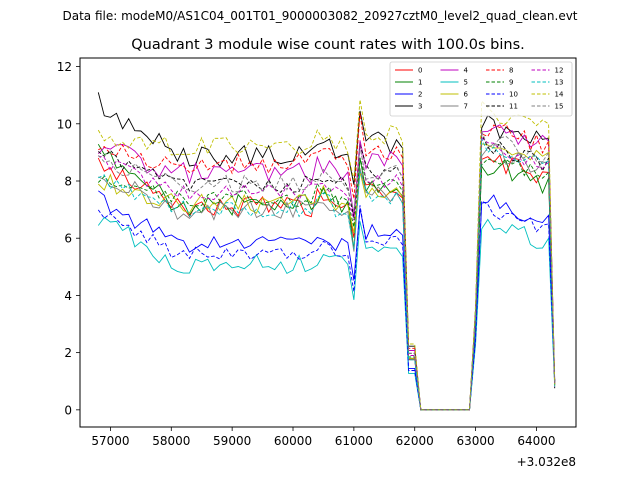 This screenshot has width=640, height=480. Describe the element at coordinates (232, 441) in the screenshot. I see `x-tick-label: 59000` at that location.